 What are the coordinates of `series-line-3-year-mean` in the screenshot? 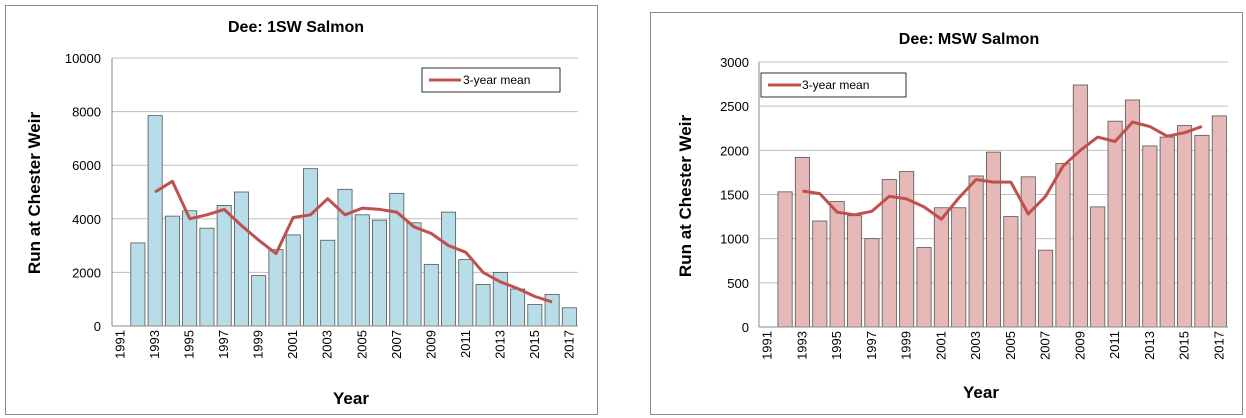 It's located at (1002, 170).